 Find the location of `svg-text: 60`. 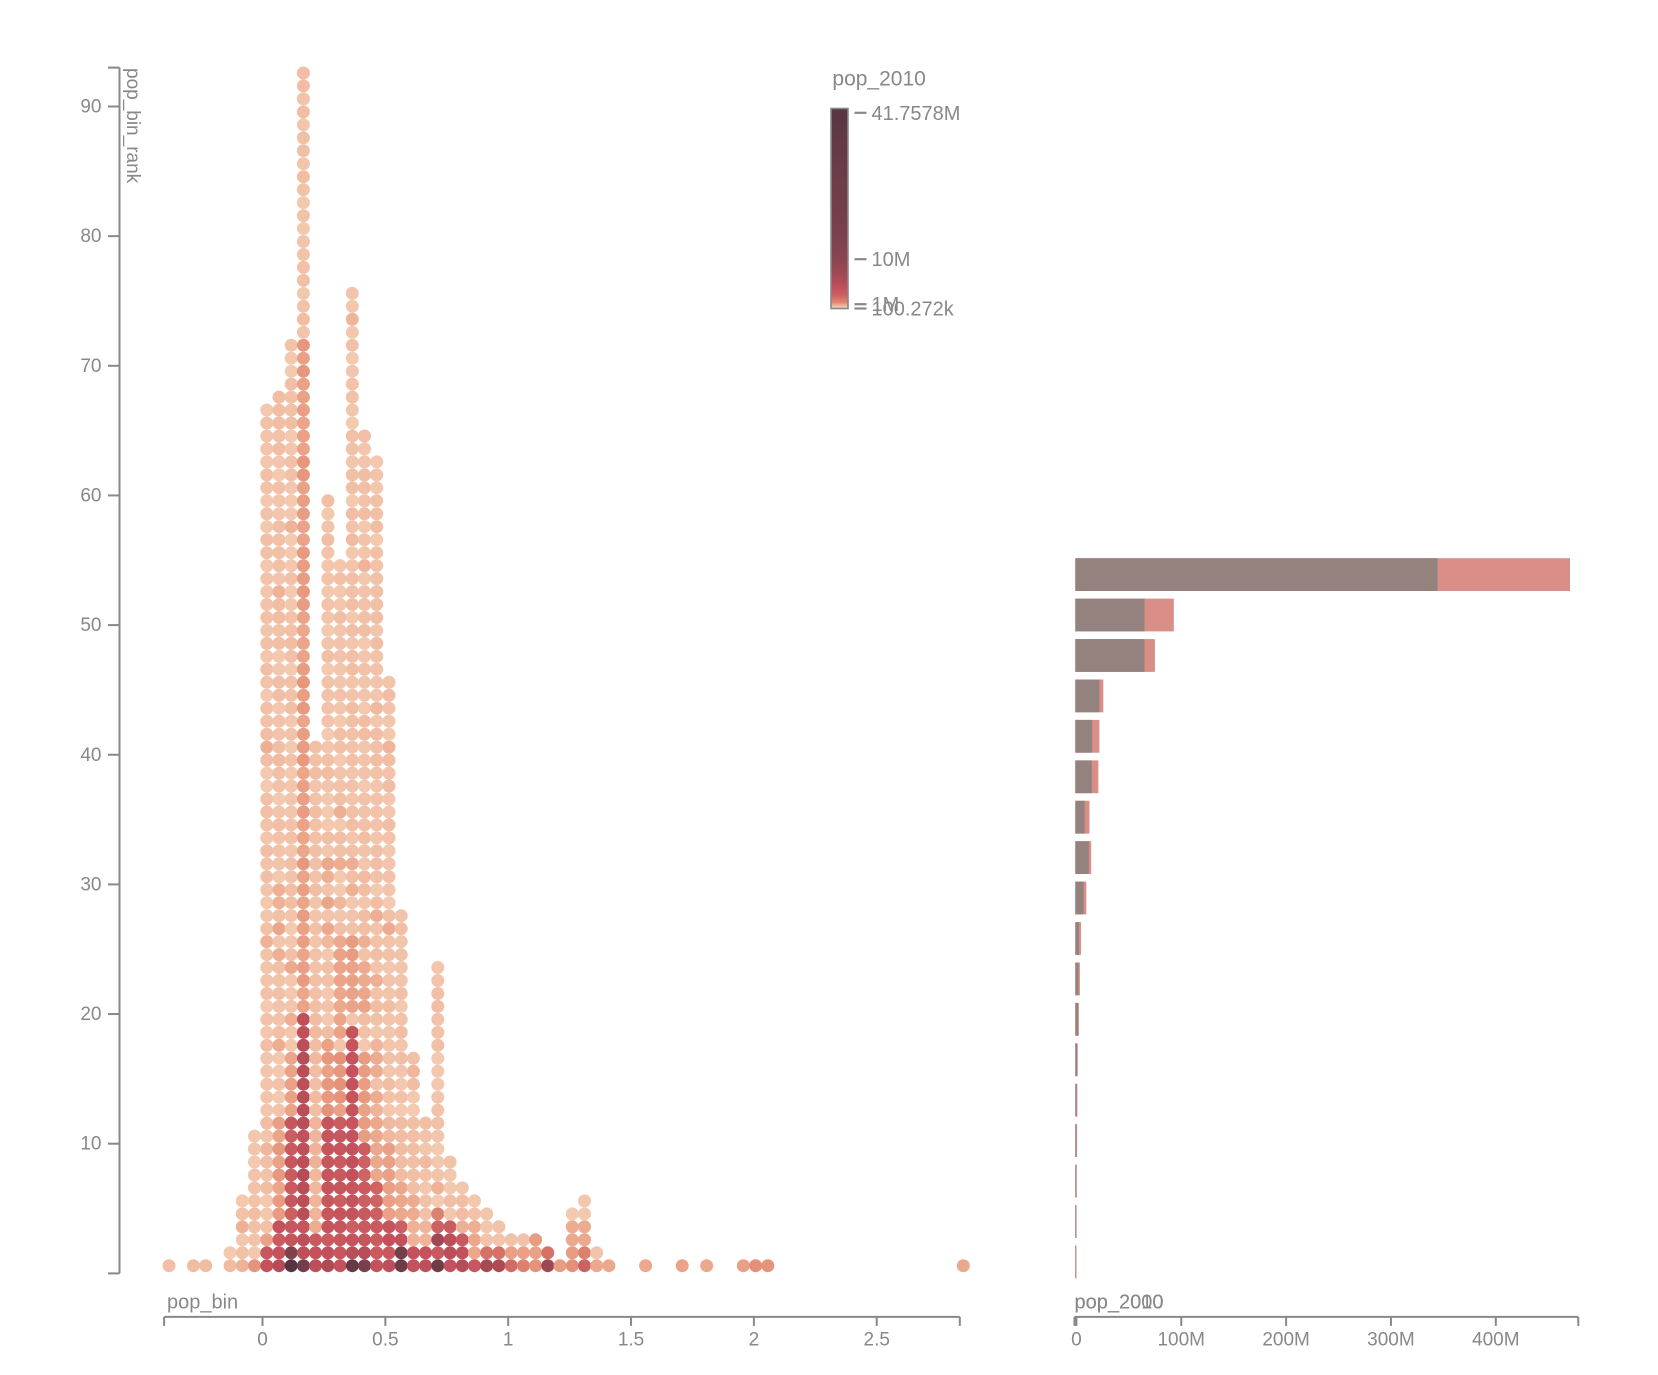

svg-text: 60 is located at coordinates (90, 495).